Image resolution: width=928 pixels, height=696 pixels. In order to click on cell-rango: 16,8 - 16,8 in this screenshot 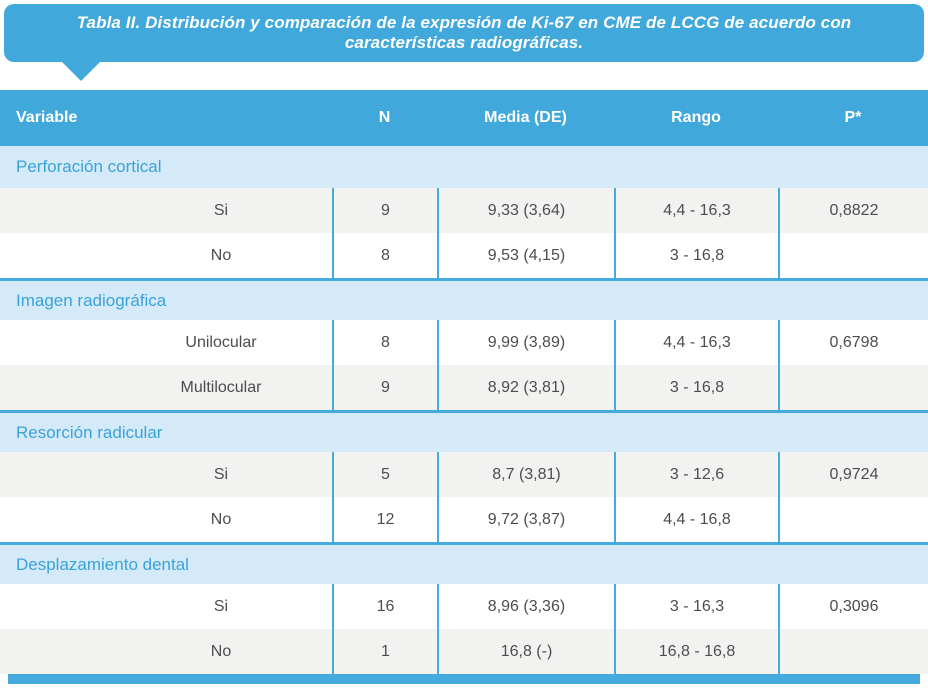, I will do `click(696, 651)`.